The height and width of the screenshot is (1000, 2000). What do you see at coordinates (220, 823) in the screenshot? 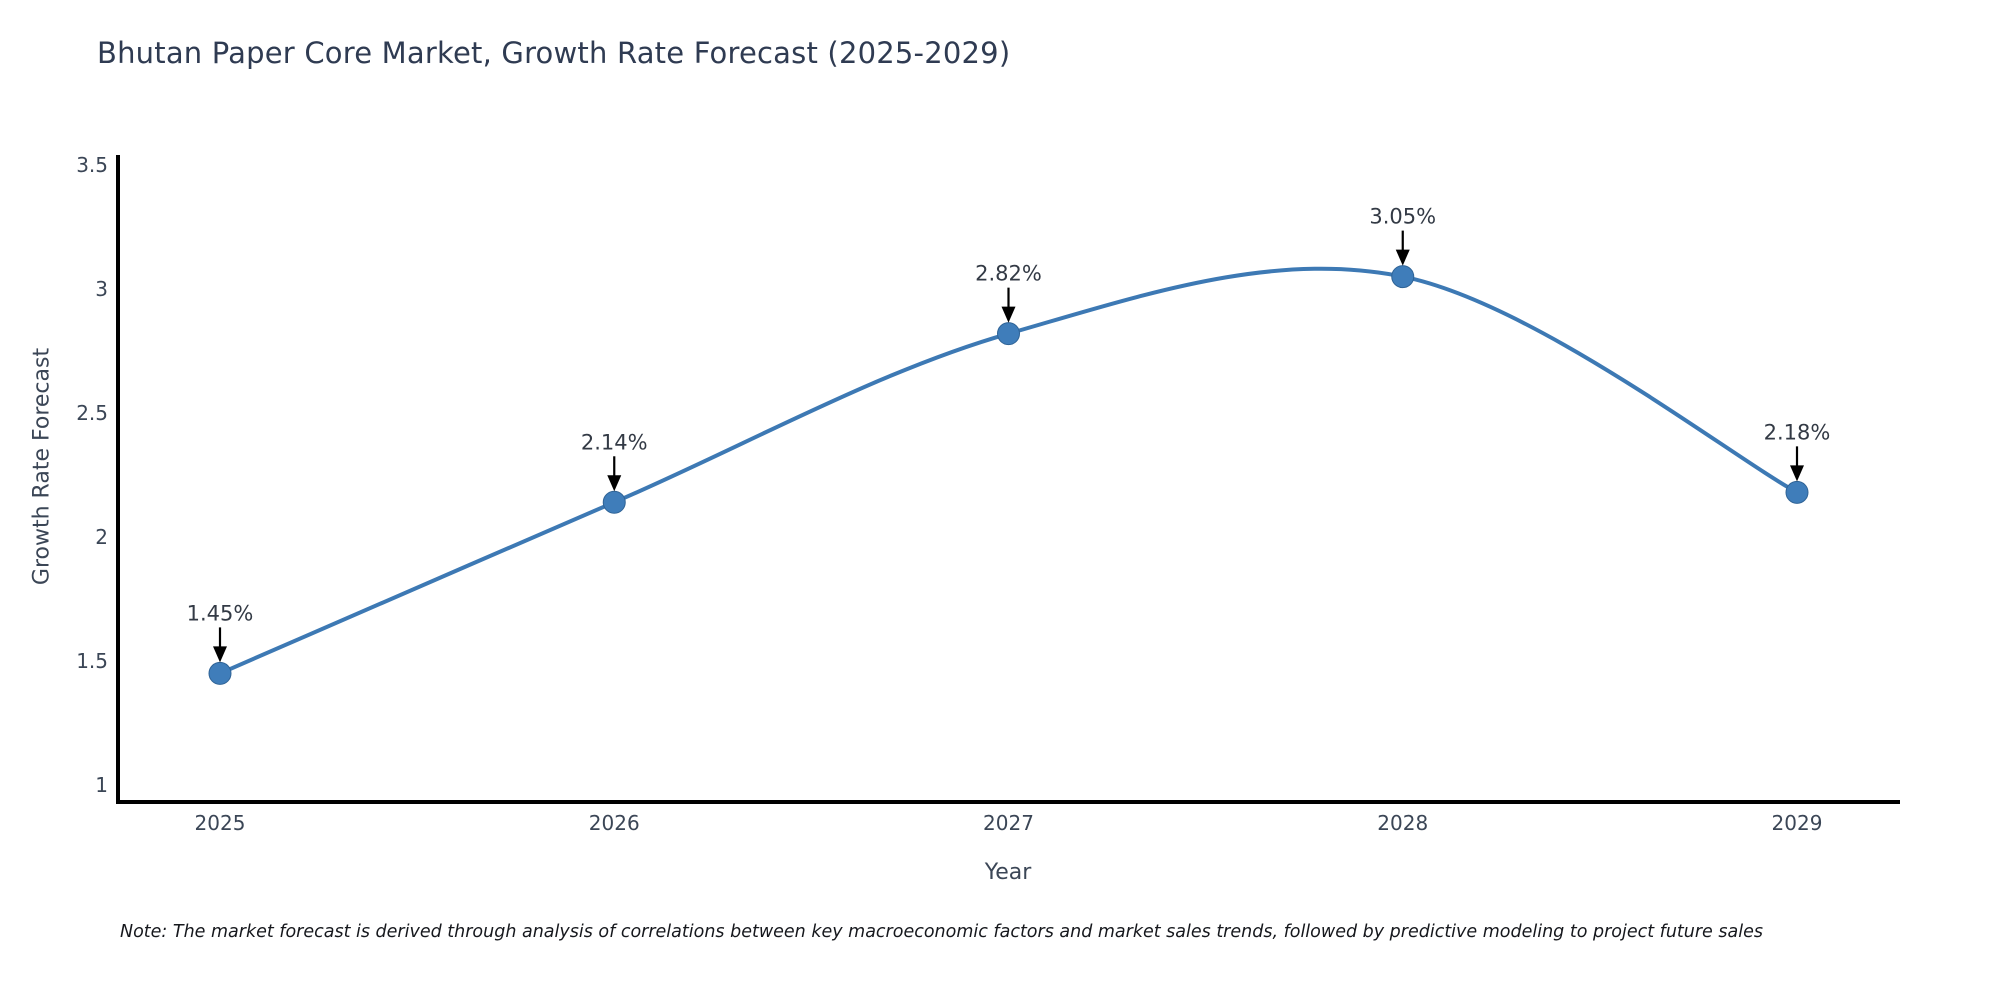
I see `x-tick-label-2025: 2025` at bounding box center [220, 823].